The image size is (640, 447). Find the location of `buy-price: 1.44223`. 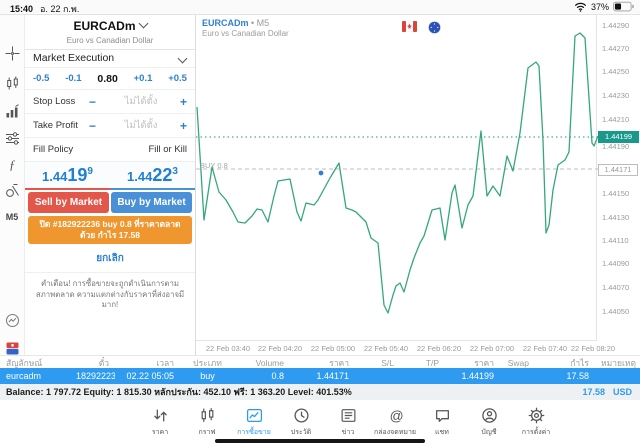

buy-price: 1.44223 is located at coordinates (152, 175).